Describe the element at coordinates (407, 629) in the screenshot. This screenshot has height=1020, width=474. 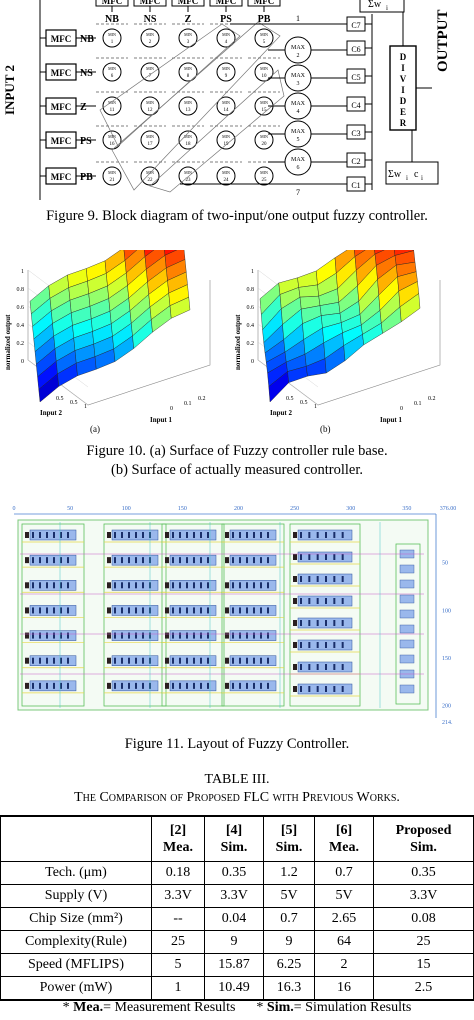
I see `standard-cell` at that location.